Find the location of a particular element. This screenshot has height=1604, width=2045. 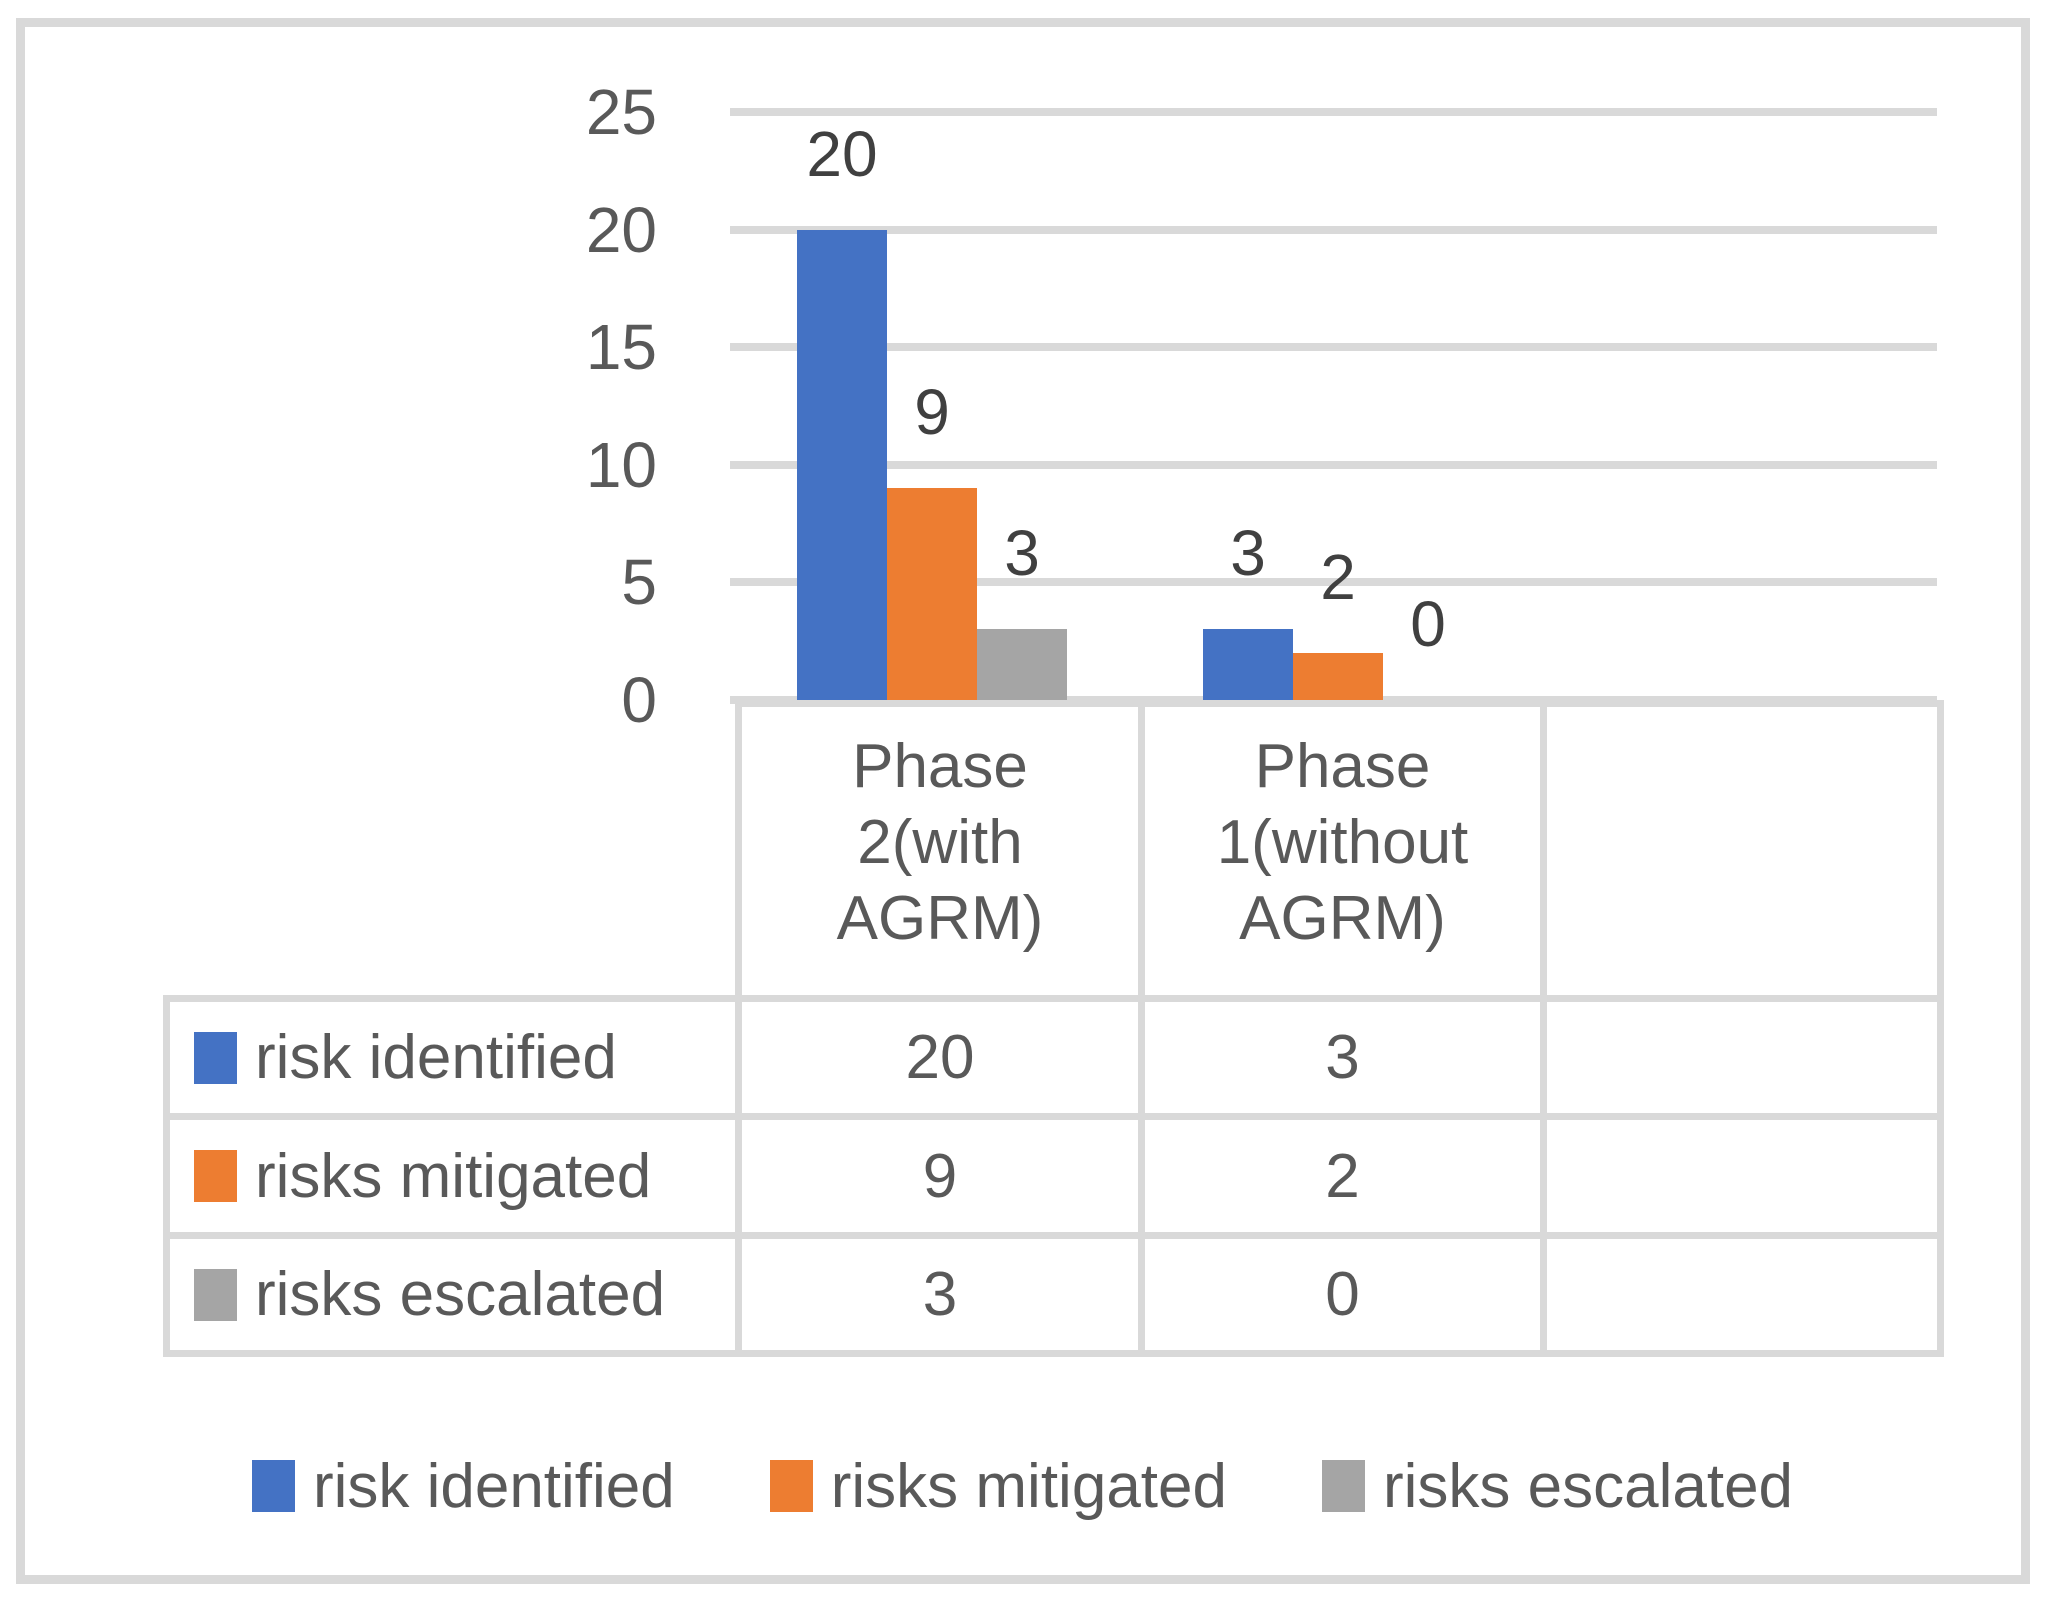

legend-item-risks-mitigated: risks mitigated is located at coordinates (998, 1486).